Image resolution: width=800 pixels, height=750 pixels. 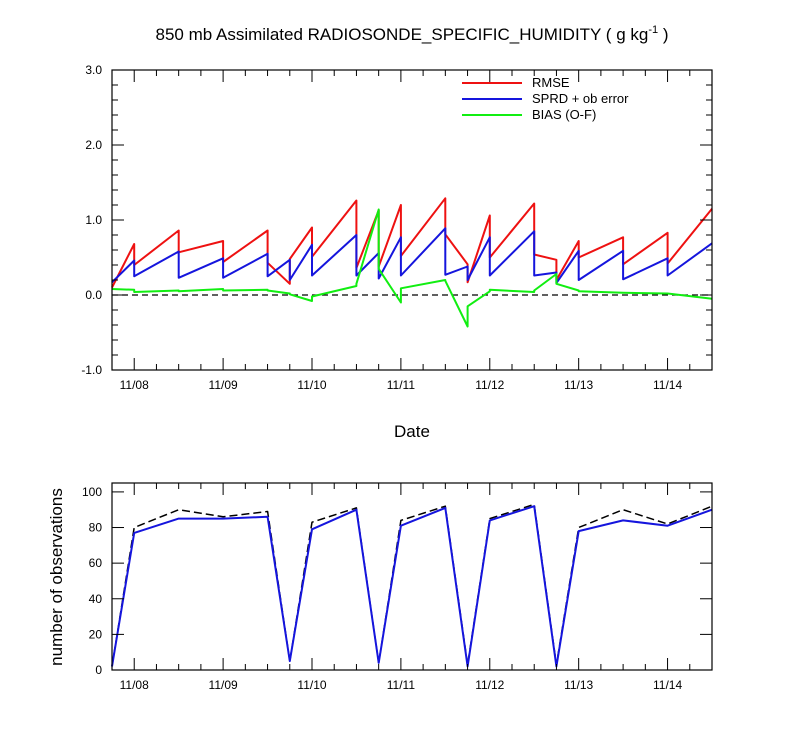 What do you see at coordinates (56, 577) in the screenshot?
I see `y-axis-label-observations: number of observations` at bounding box center [56, 577].